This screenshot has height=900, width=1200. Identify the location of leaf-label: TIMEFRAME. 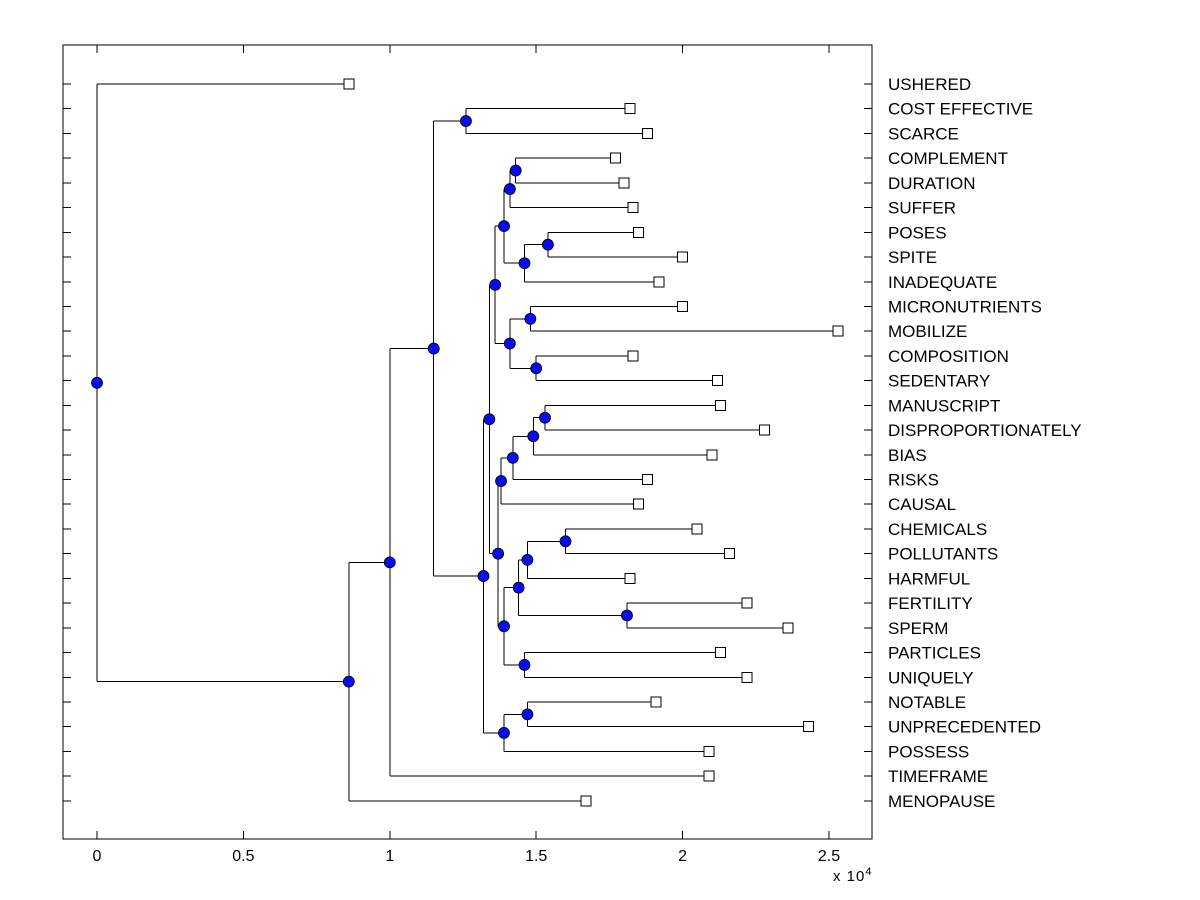
(938, 776).